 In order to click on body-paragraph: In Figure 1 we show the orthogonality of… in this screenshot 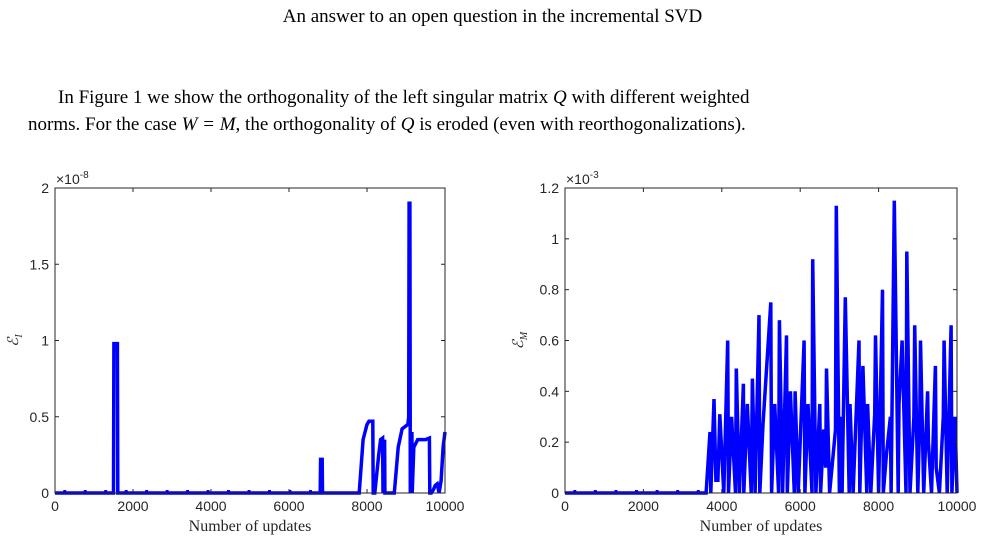, I will do `click(493, 111)`.